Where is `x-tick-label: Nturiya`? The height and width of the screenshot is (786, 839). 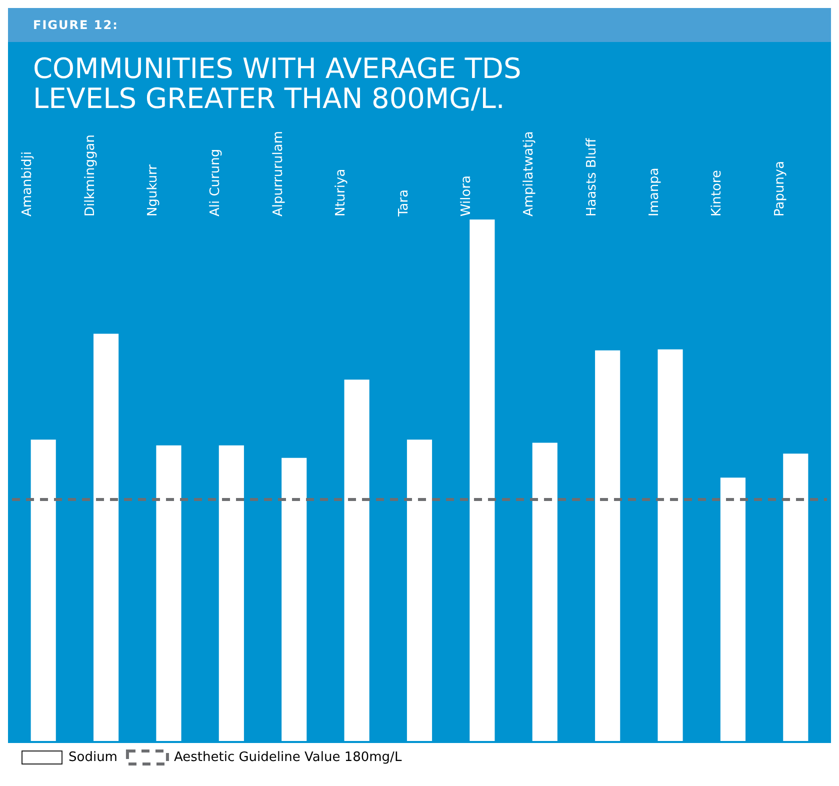 x-tick-label: Nturiya is located at coordinates (341, 192).